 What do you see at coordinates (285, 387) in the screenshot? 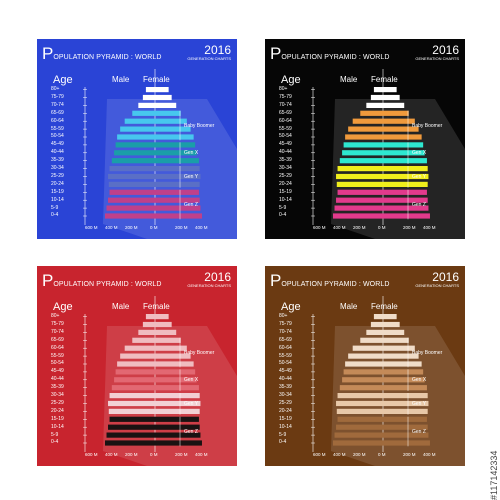
I see `age-label: 35-39` at bounding box center [285, 387].